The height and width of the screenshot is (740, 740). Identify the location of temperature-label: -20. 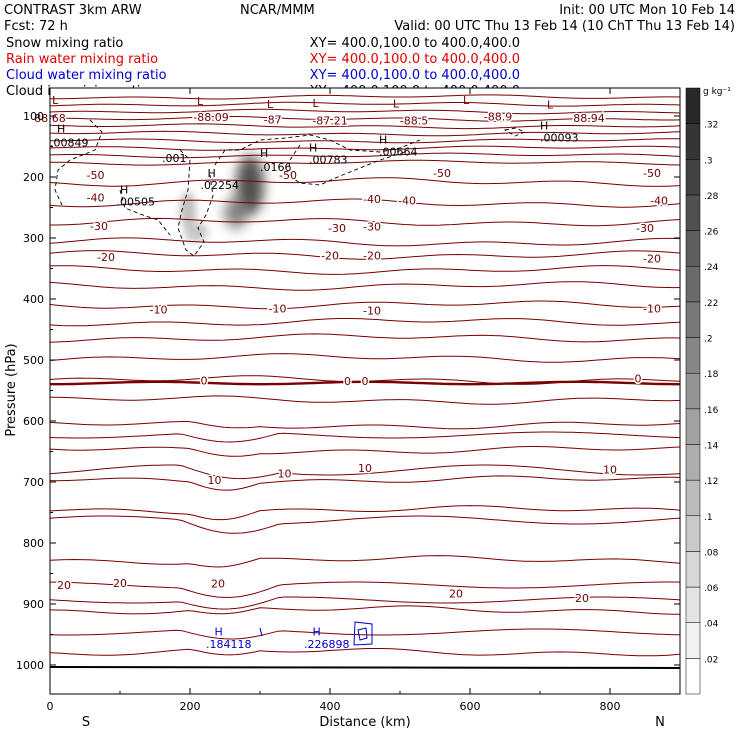
(330, 255).